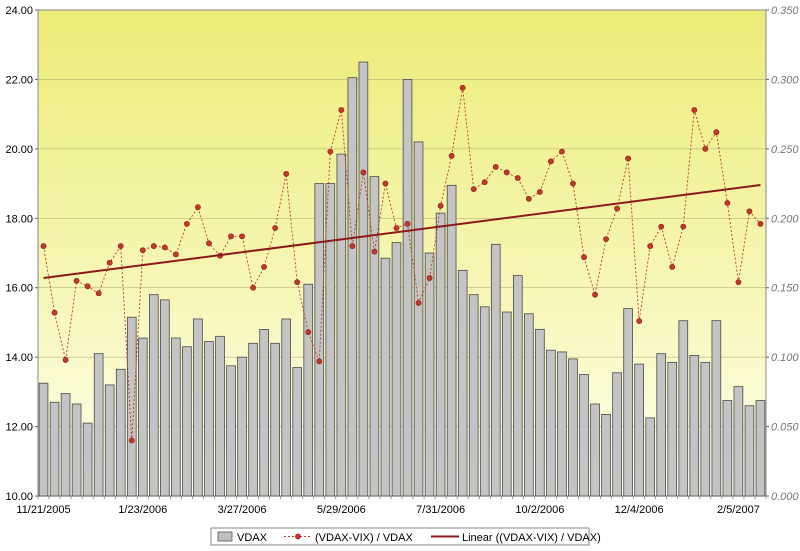  Describe the element at coordinates (785, 219) in the screenshot. I see `y2-tick-label: 0.200` at that location.